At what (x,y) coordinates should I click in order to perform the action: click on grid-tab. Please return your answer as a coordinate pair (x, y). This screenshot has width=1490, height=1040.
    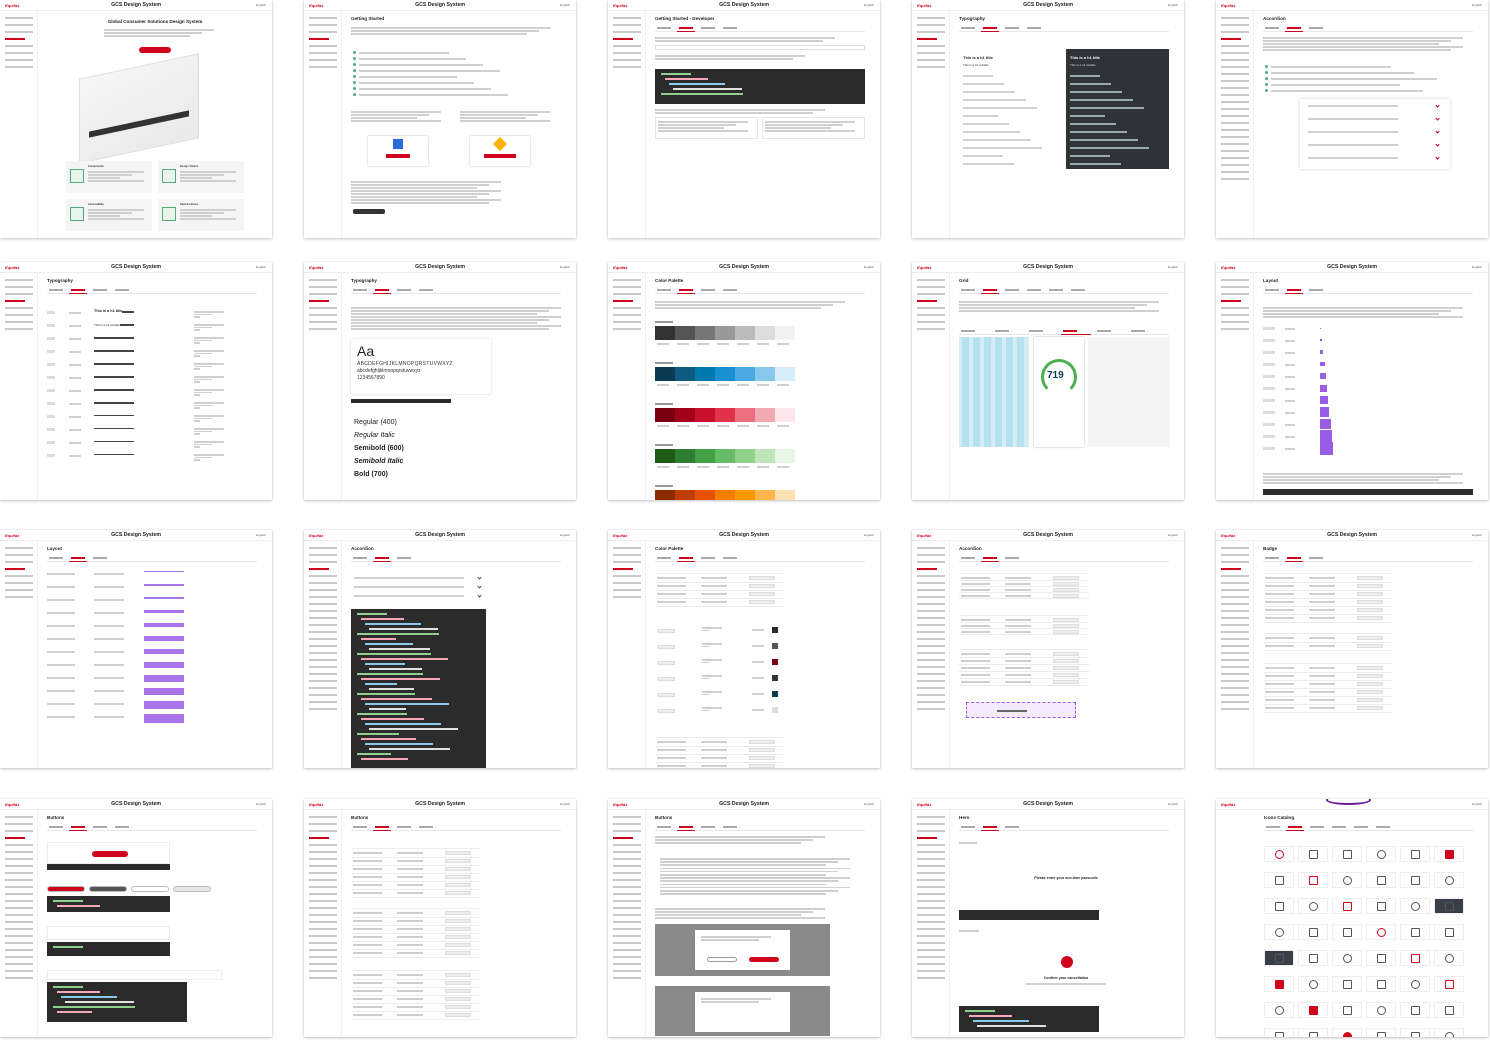
    Looking at the image, I should click on (1042, 332).